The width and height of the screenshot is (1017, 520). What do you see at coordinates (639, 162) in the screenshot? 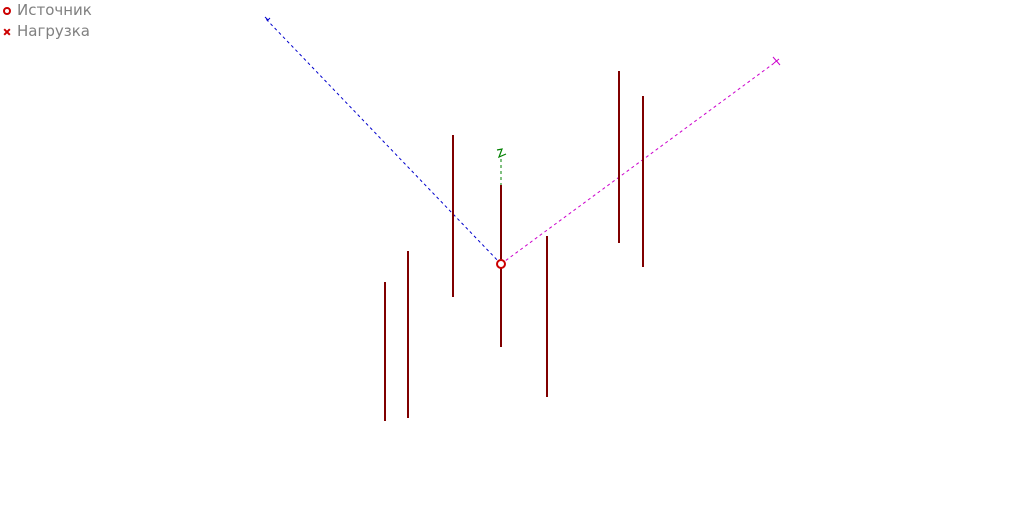
I see `axis-y-line` at bounding box center [639, 162].